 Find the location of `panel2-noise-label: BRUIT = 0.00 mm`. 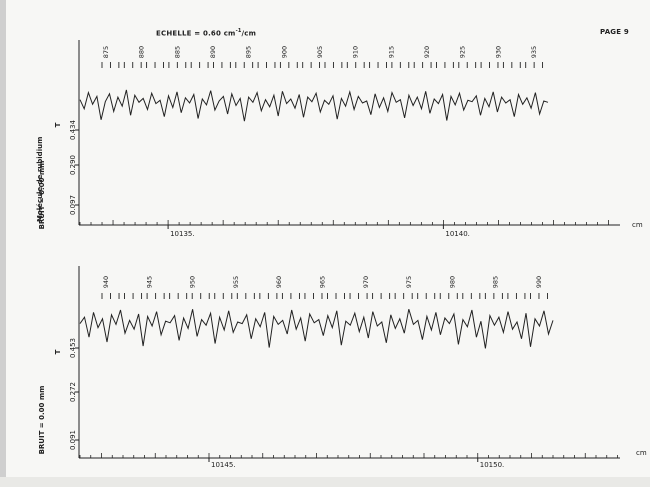

panel2-noise-label: BRUIT = 0.00 mm is located at coordinates (42, 420).